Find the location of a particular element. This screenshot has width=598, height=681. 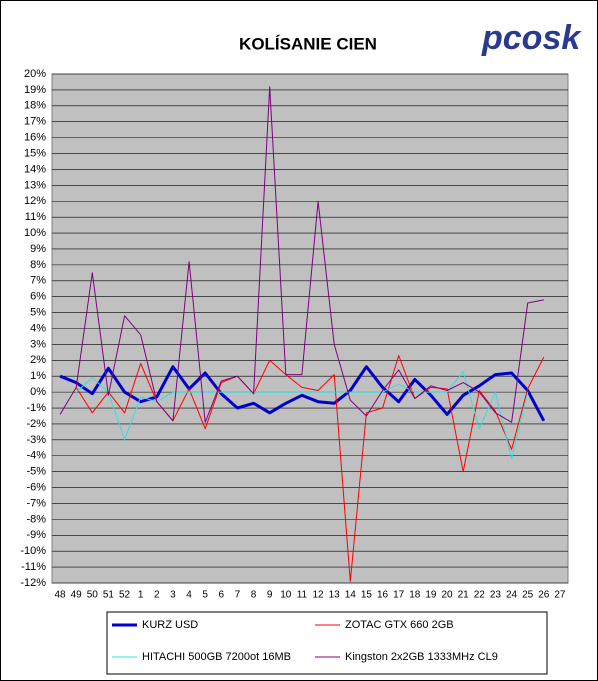

y-tick-label: -2% is located at coordinates (36, 424).